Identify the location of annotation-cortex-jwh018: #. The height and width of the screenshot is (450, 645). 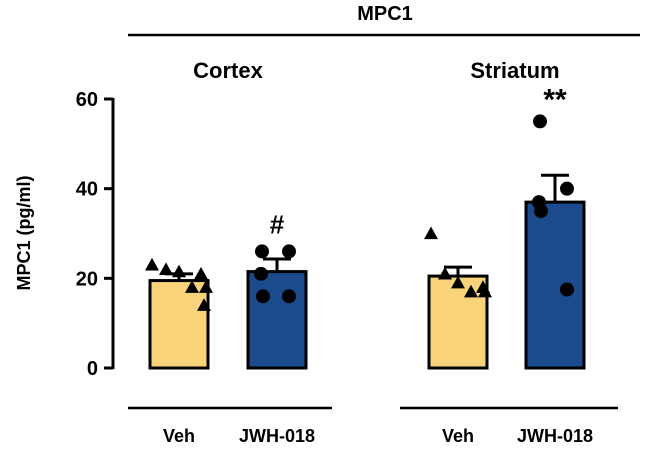
(277, 224).